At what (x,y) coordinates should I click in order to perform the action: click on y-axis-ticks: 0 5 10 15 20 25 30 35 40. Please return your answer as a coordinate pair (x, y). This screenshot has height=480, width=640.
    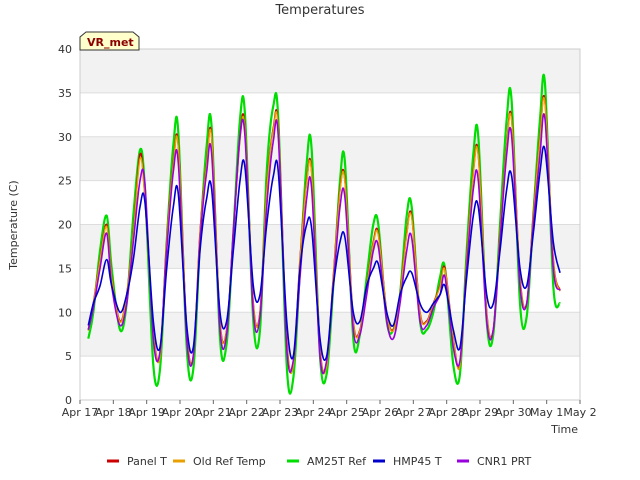
    Looking at the image, I should click on (65, 225).